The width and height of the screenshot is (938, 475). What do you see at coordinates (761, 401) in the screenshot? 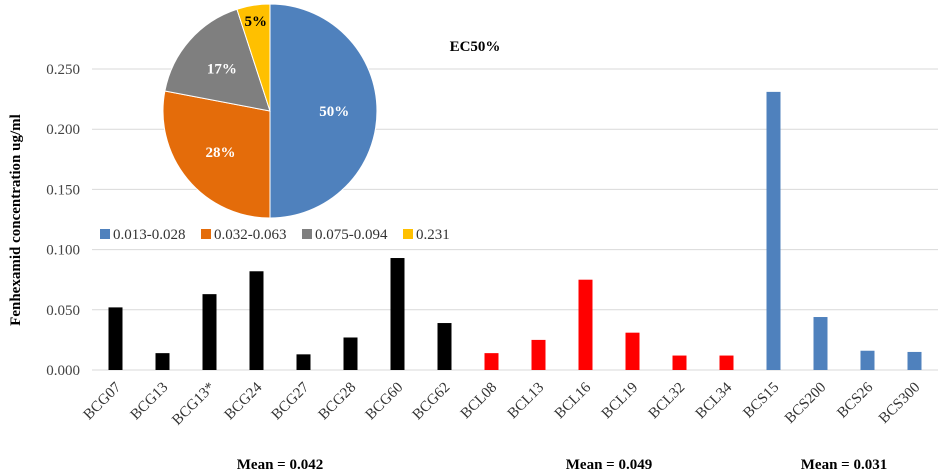
I see `x-tick-label: BCS15` at bounding box center [761, 401].